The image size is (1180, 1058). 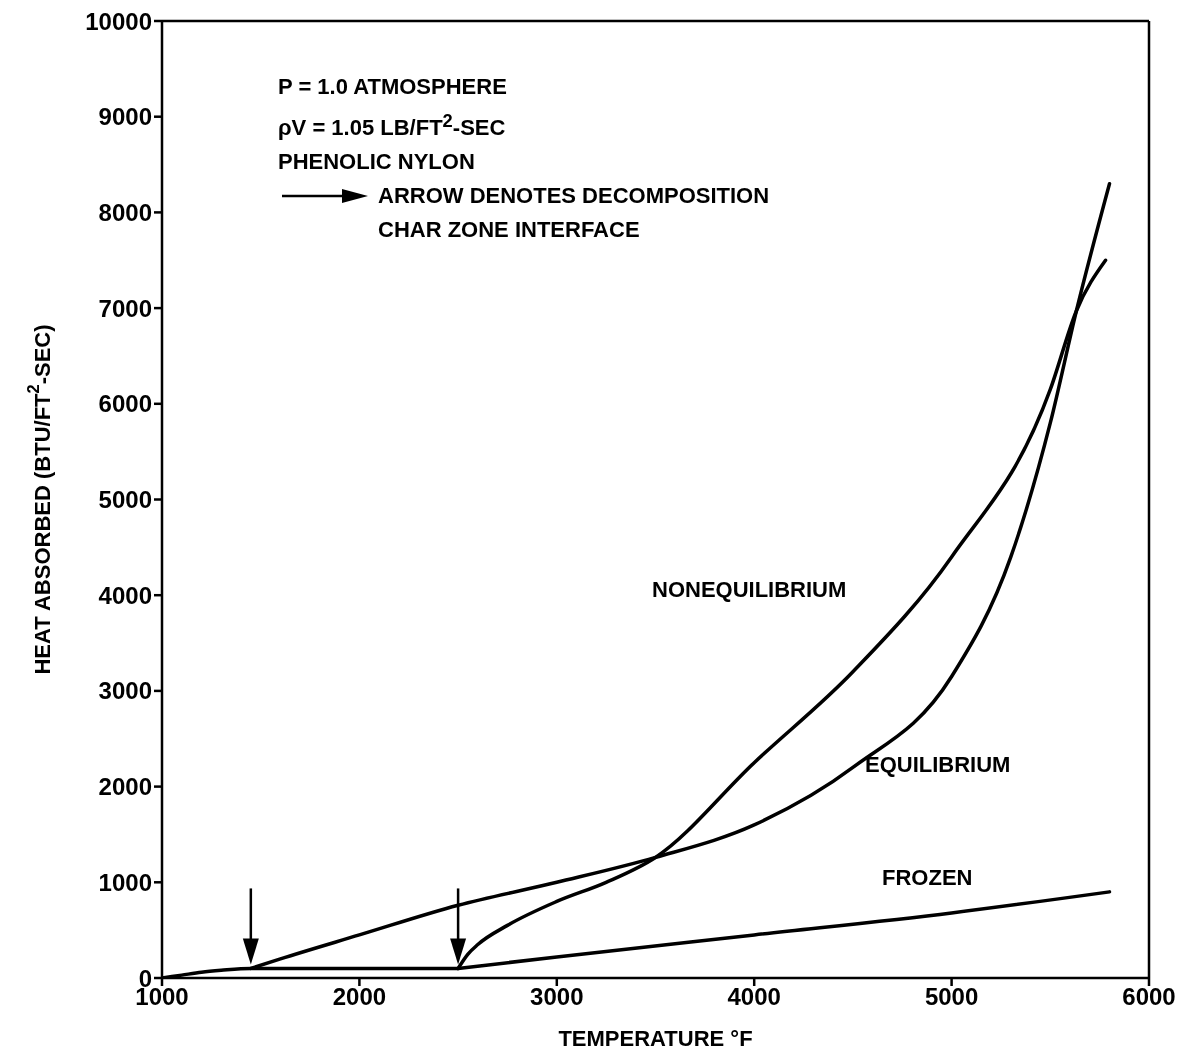 I want to click on series-label: EQUILIBRIUM, so click(x=938, y=765).